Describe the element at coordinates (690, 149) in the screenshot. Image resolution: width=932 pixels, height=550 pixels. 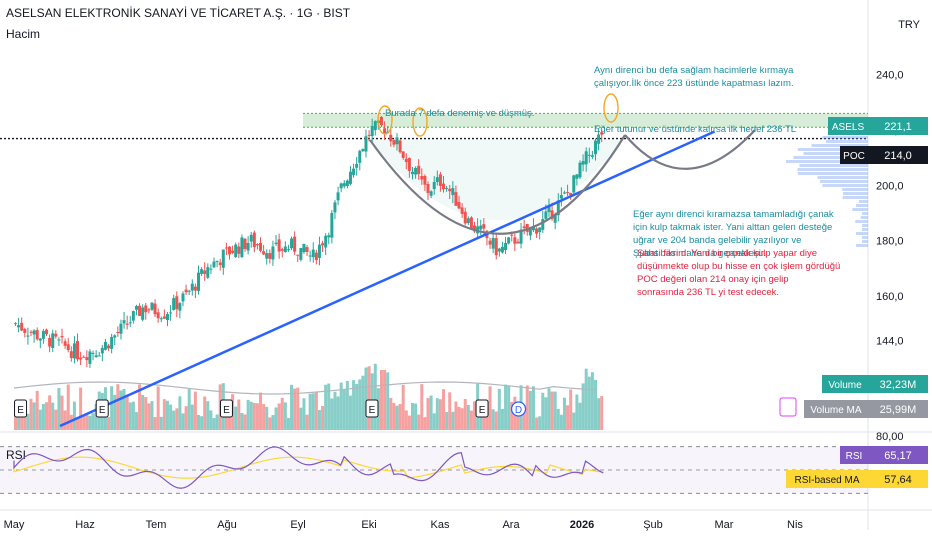
I see `handle-arc` at that location.